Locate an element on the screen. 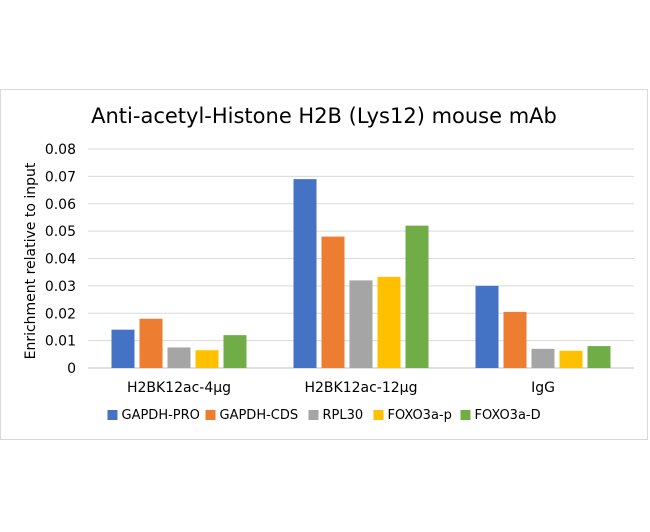  y-tick-label: 0.06 is located at coordinates (60, 205).